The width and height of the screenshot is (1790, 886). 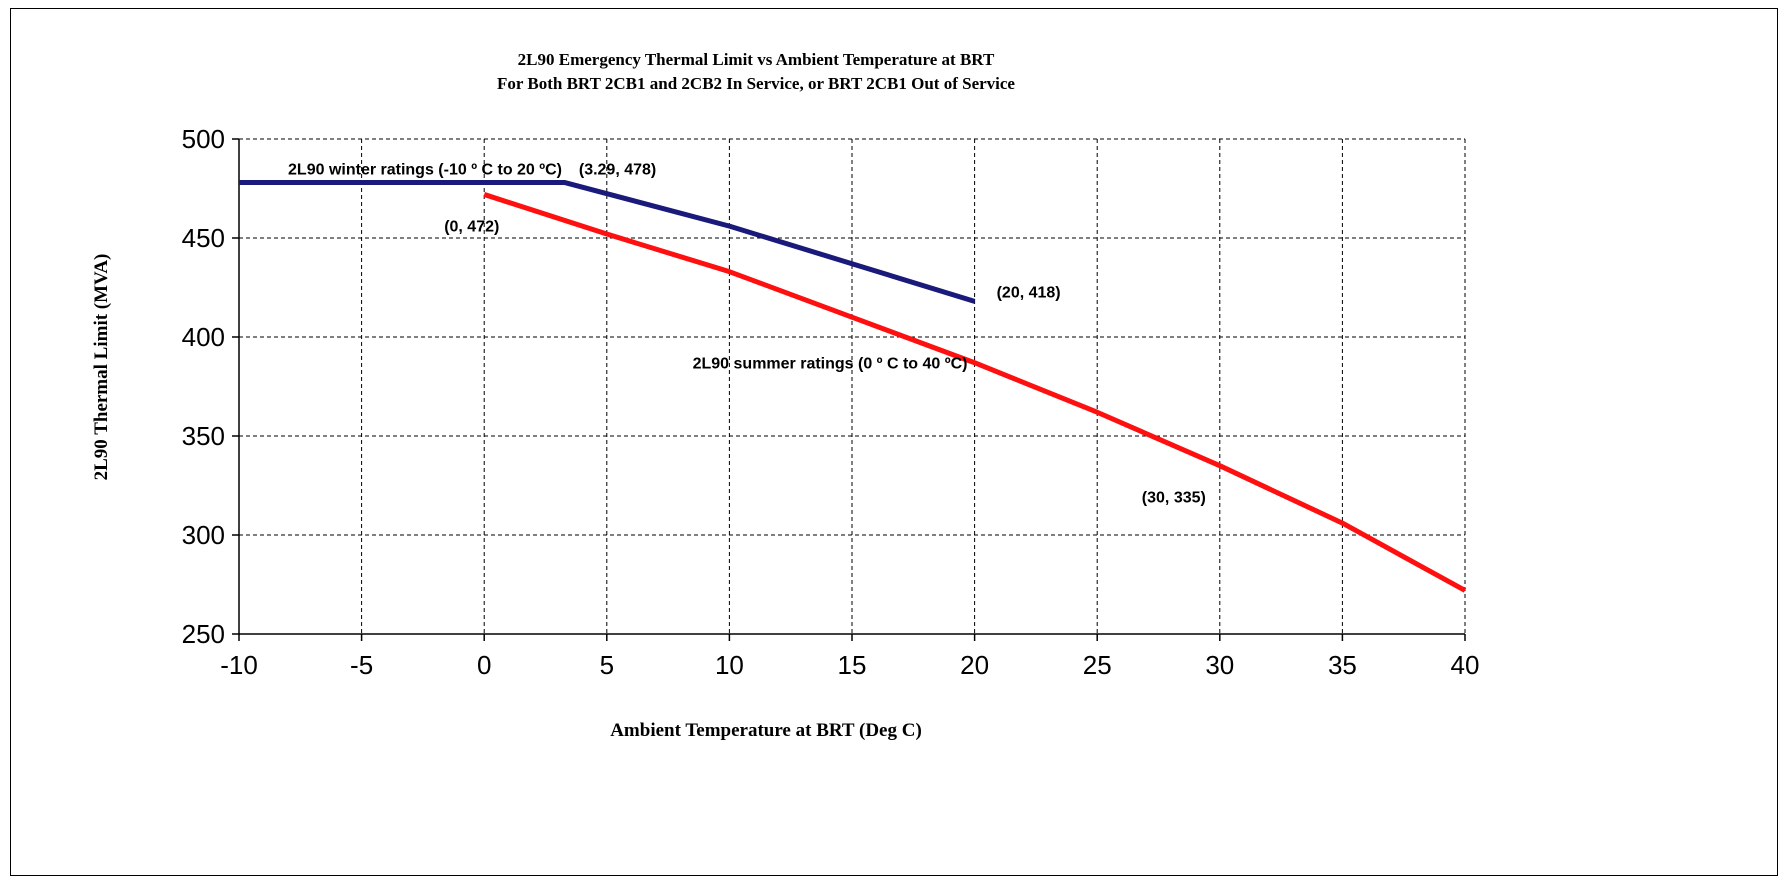 I want to click on x-axis-title: Ambient Temperature at BRT (Deg C), so click(x=766, y=730).